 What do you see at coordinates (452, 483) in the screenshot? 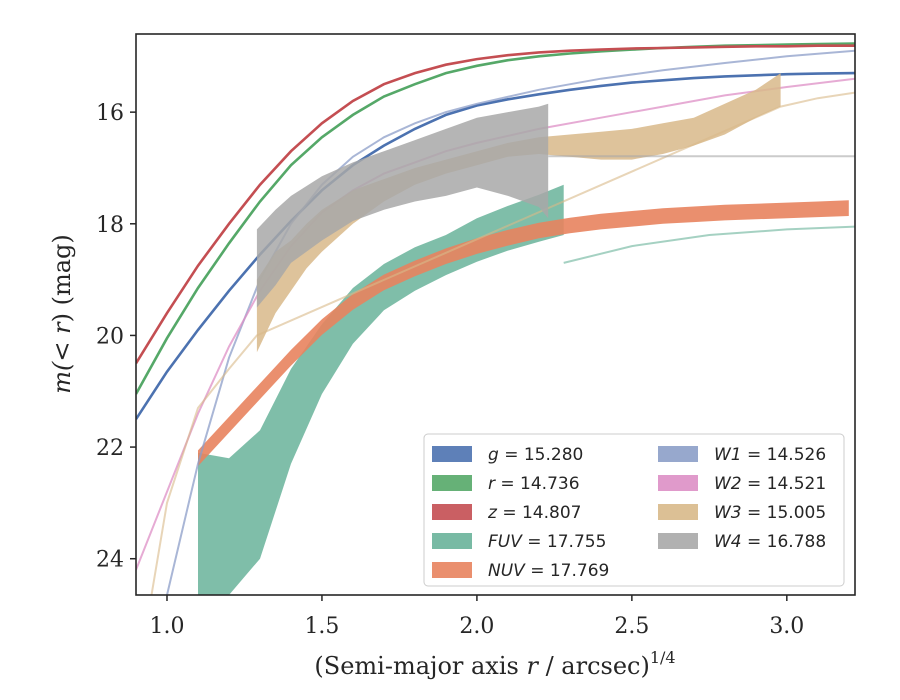
I see `legend-swatch-r` at bounding box center [452, 483].